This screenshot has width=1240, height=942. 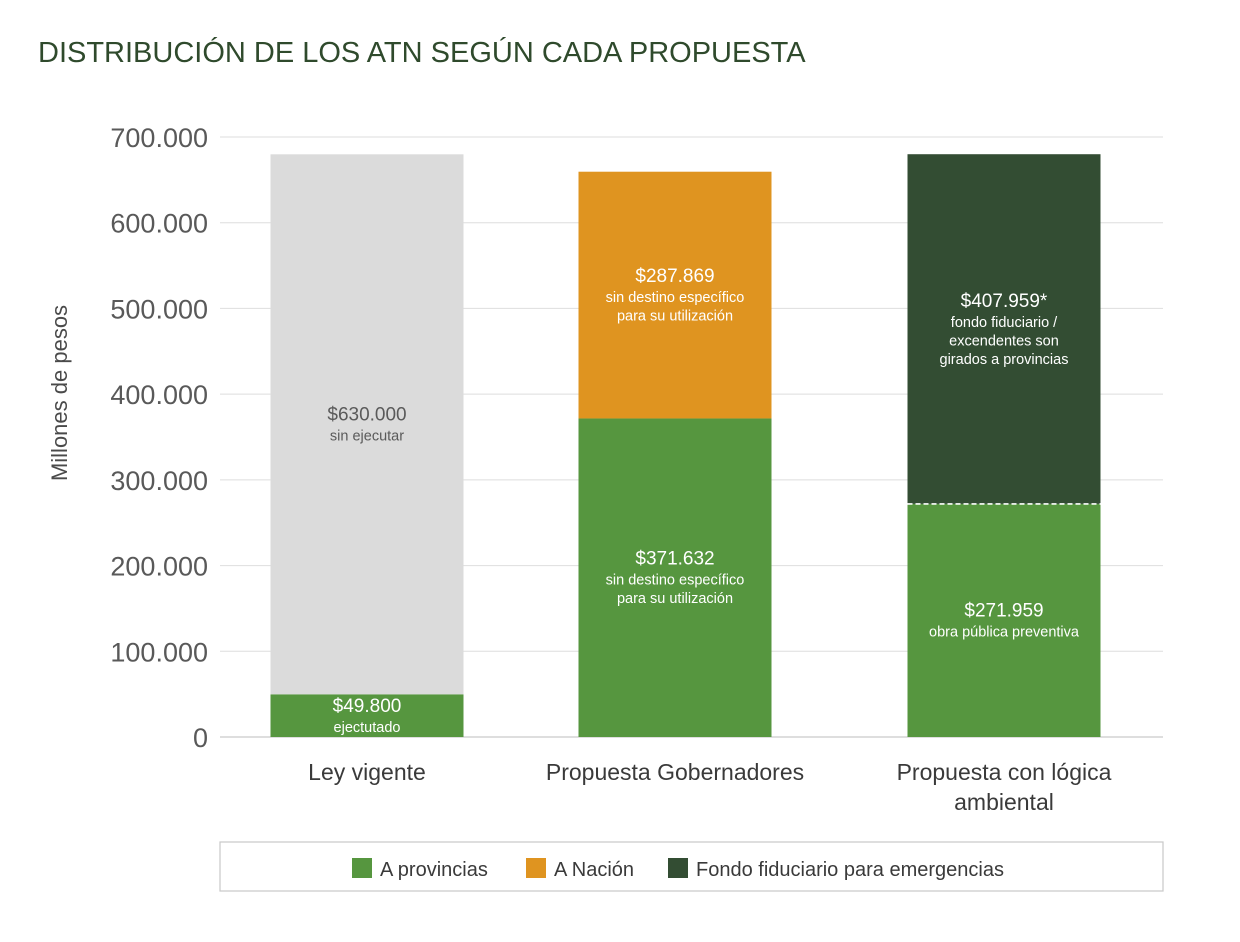 What do you see at coordinates (850, 870) in the screenshot?
I see `legend-label: Fondo fiduciario para emergencias` at bounding box center [850, 870].